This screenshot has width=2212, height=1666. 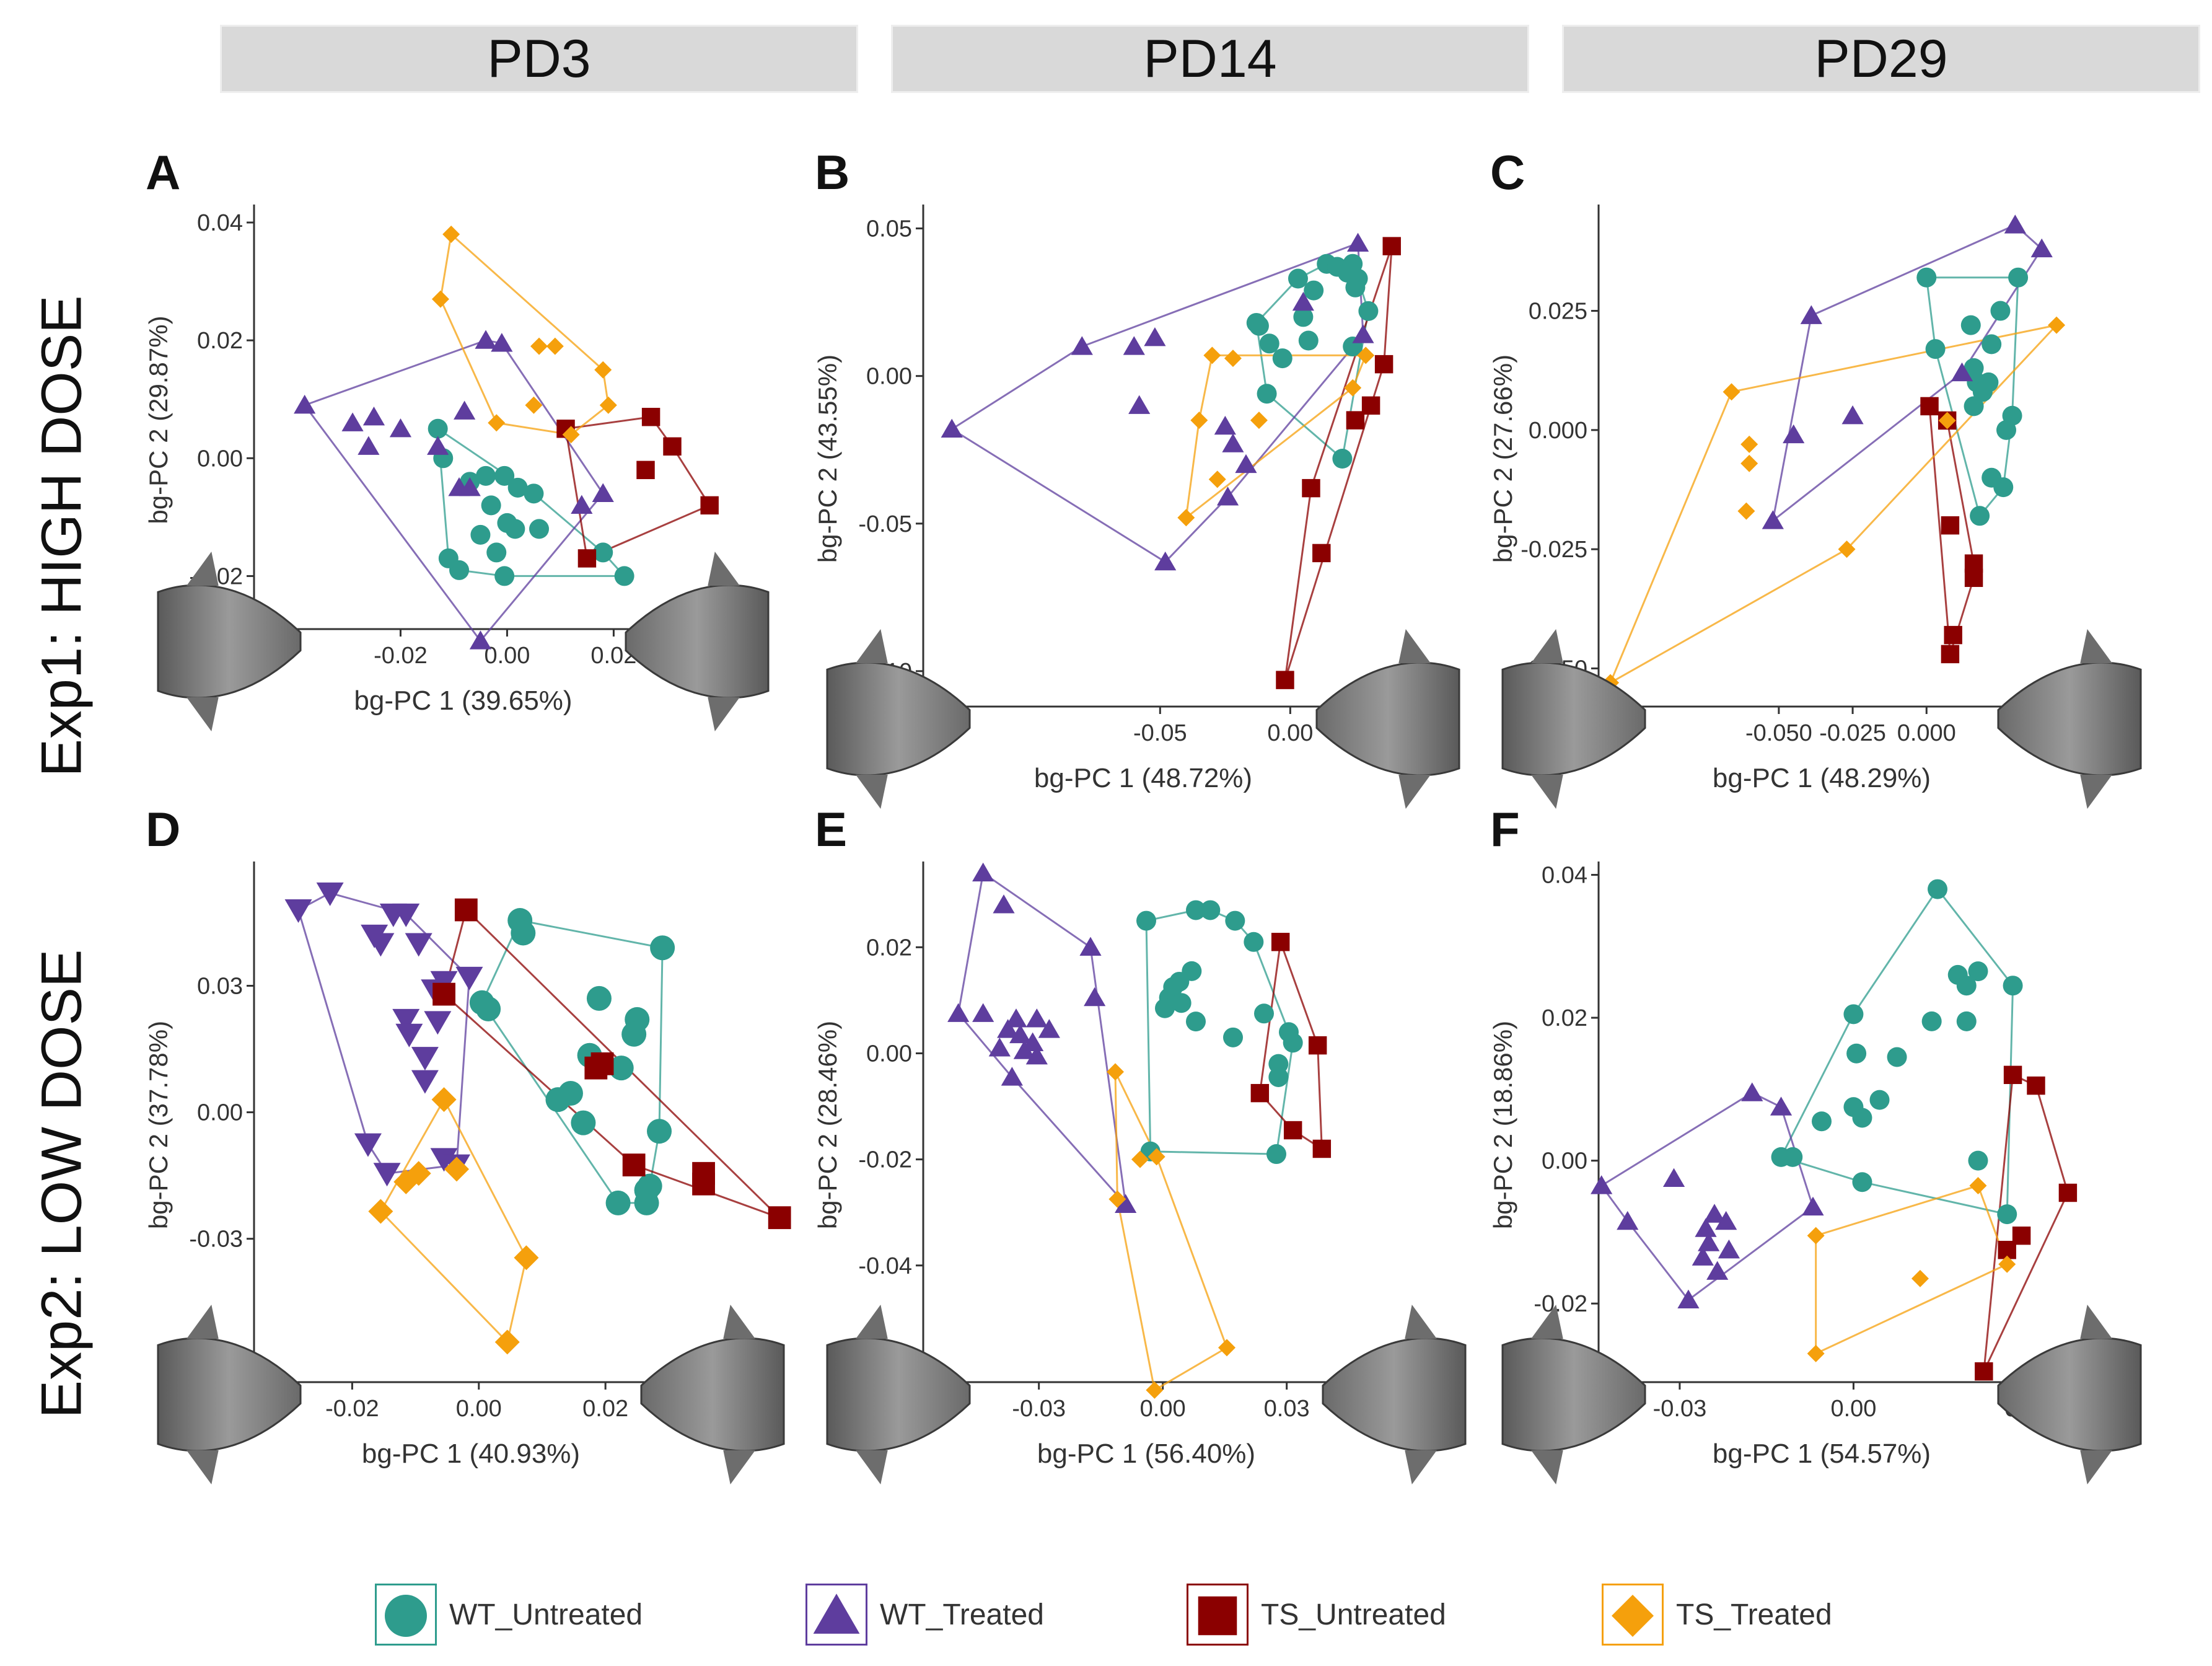 I want to click on y-tick-label: 0.02, so click(x=1564, y=1018).